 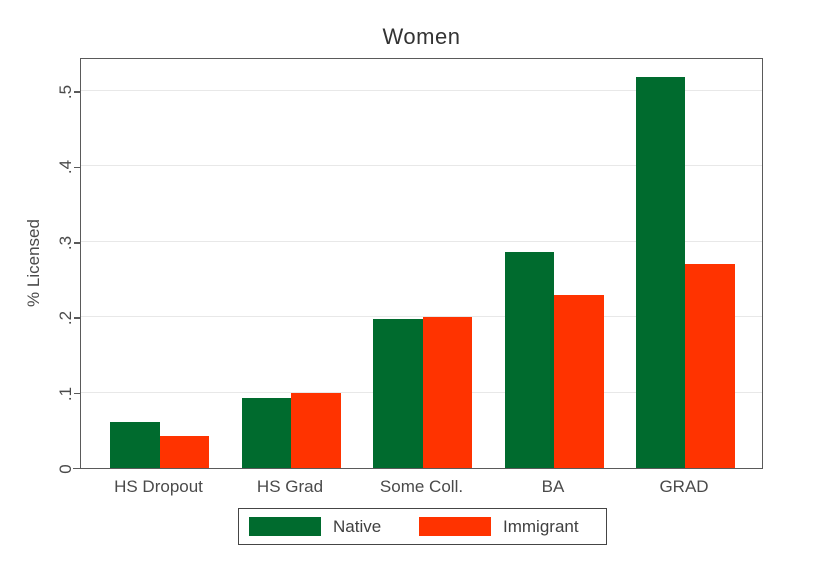 What do you see at coordinates (316, 430) in the screenshot?
I see `bar-immigrant-hs-grad` at bounding box center [316, 430].